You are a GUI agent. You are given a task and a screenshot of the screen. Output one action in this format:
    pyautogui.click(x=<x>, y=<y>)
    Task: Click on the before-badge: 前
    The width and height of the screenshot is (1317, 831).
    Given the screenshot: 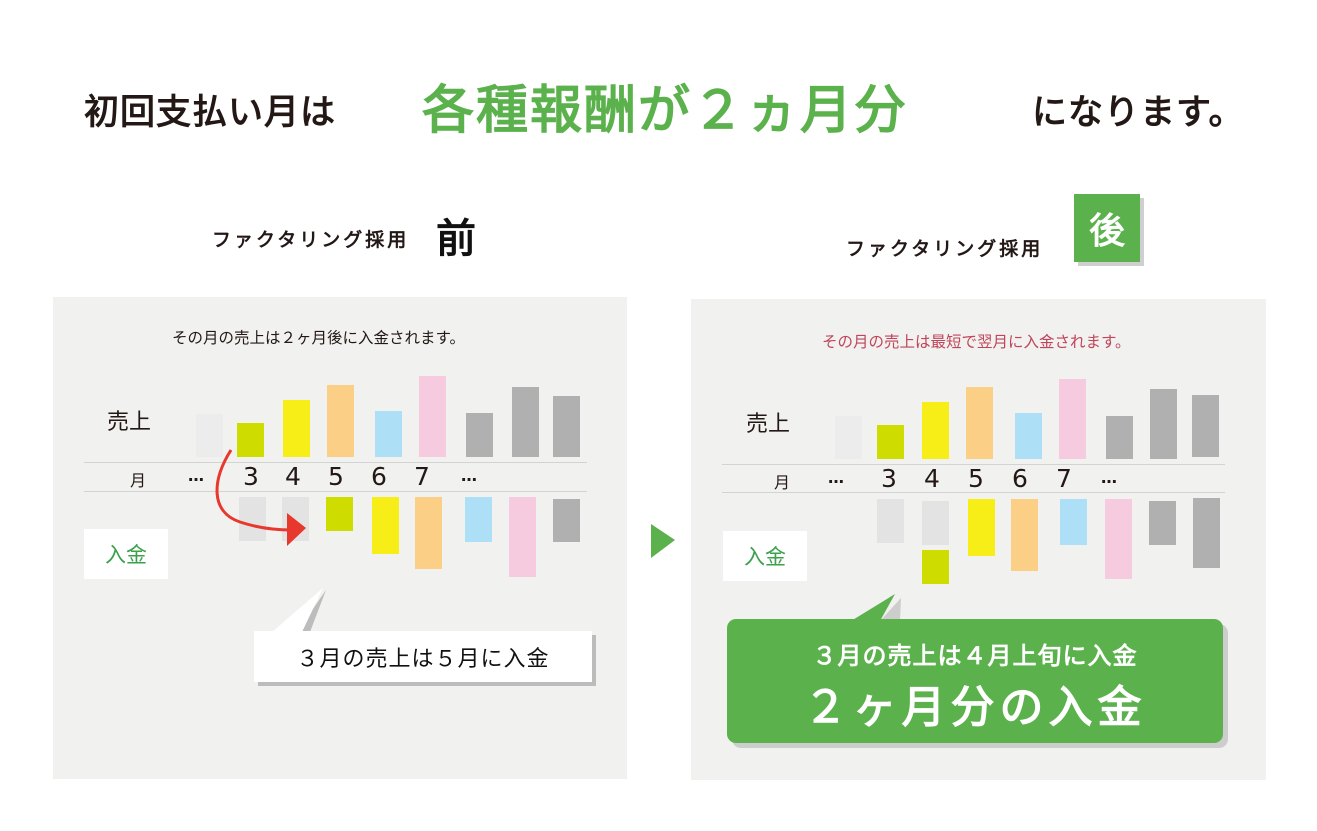 What is the action you would take?
    pyautogui.click(x=456, y=239)
    